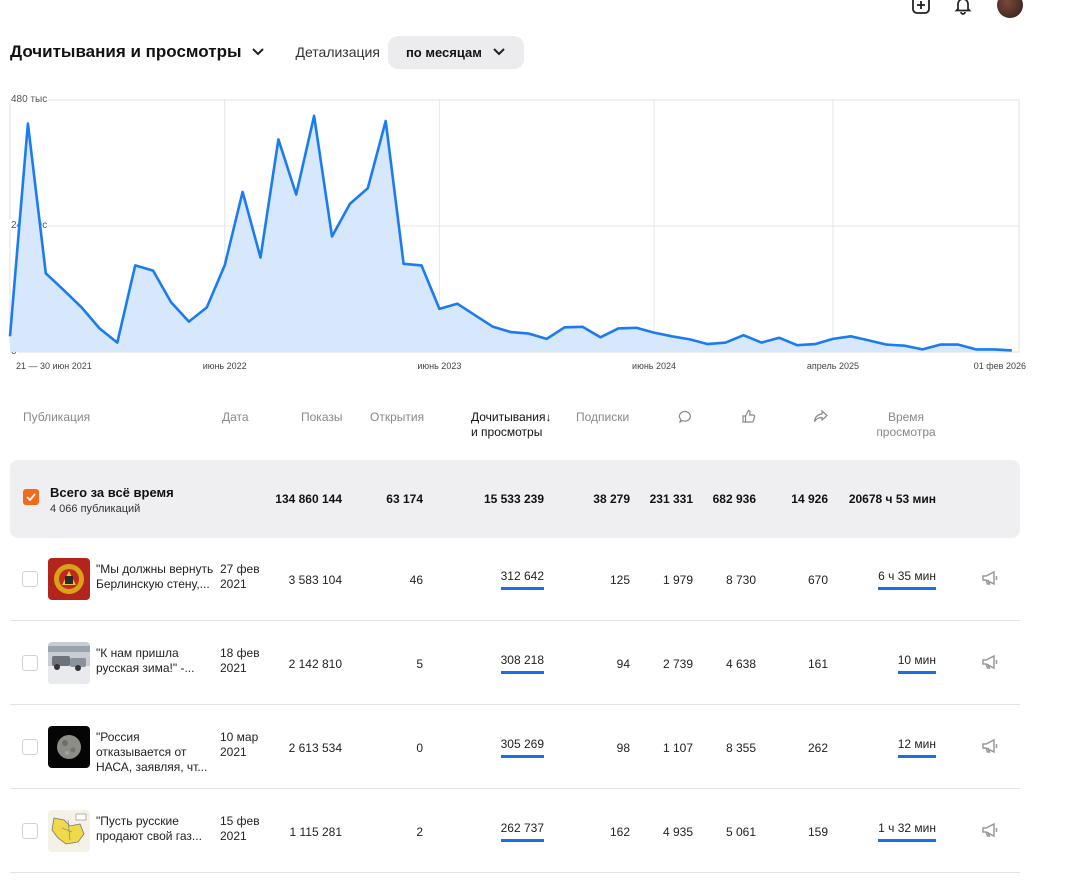  I want to click on cell-reads: 312 642, so click(522, 579).